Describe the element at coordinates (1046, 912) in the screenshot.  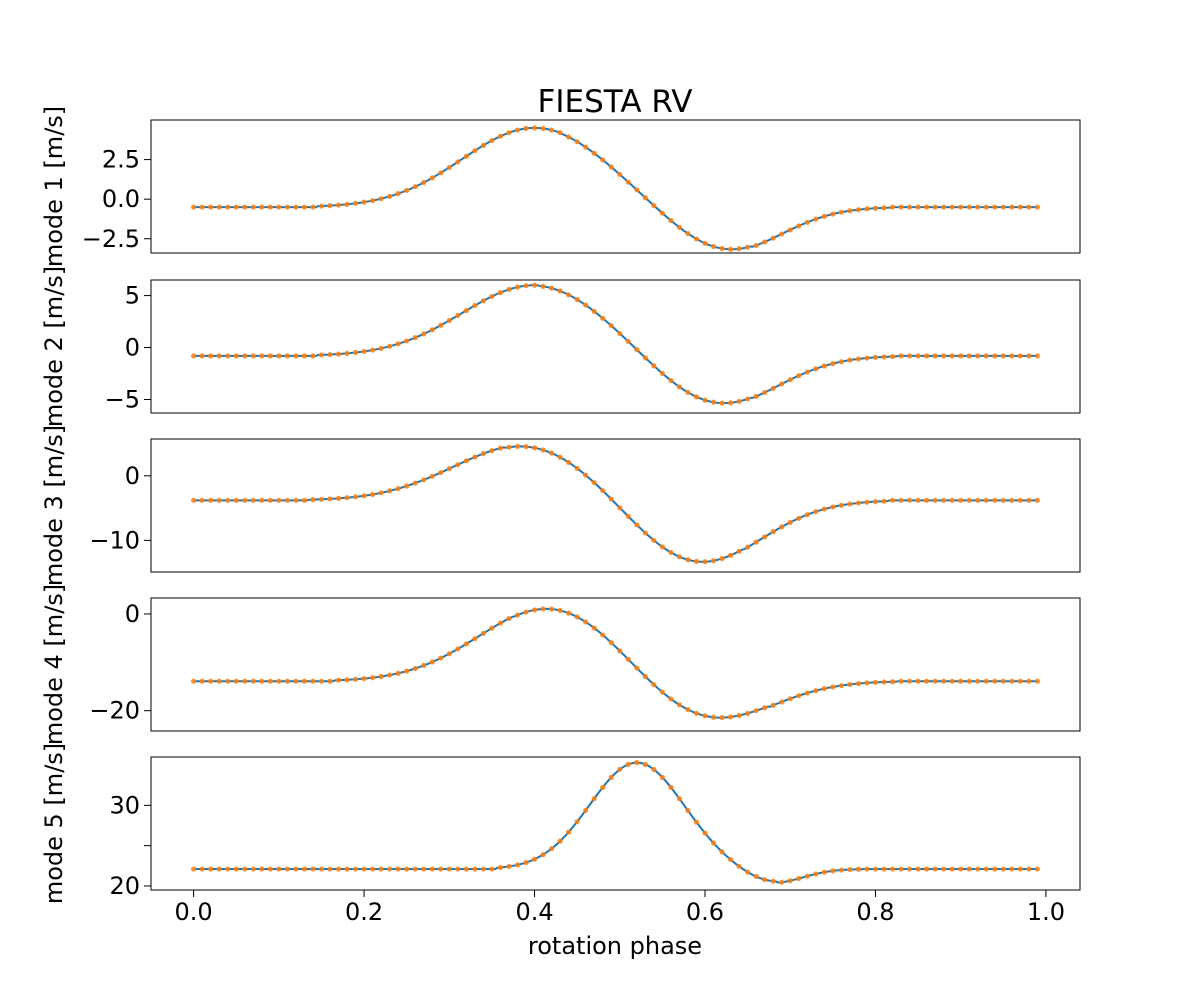
I see `x-tick-label: 1.0` at that location.